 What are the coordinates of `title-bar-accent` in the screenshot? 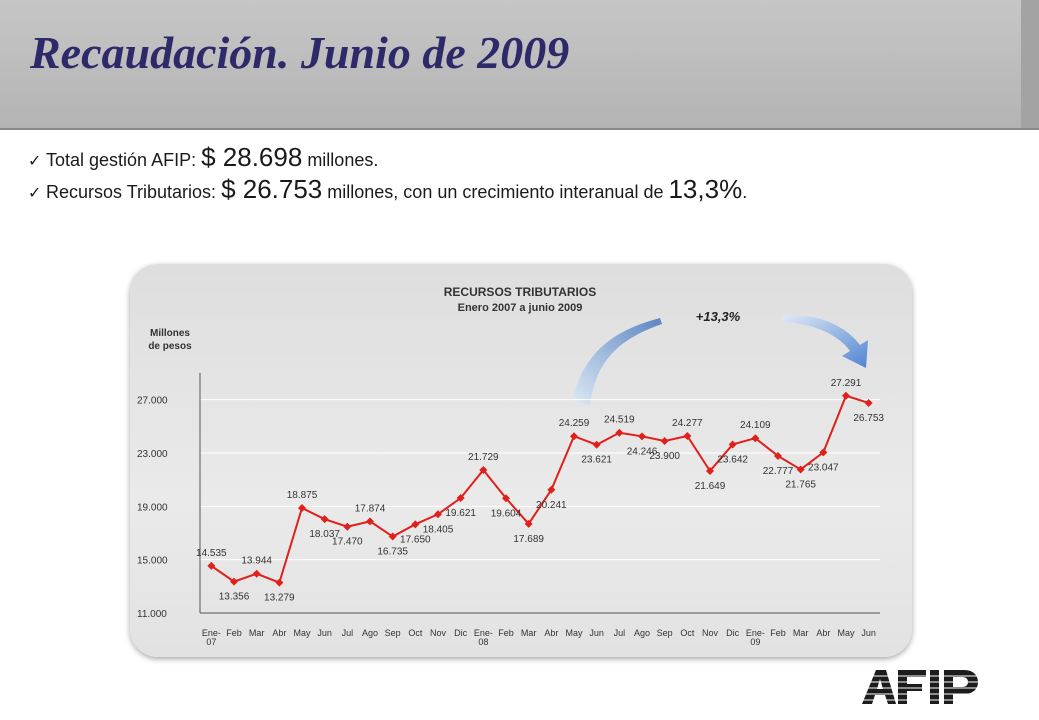 It's located at (1030, 64).